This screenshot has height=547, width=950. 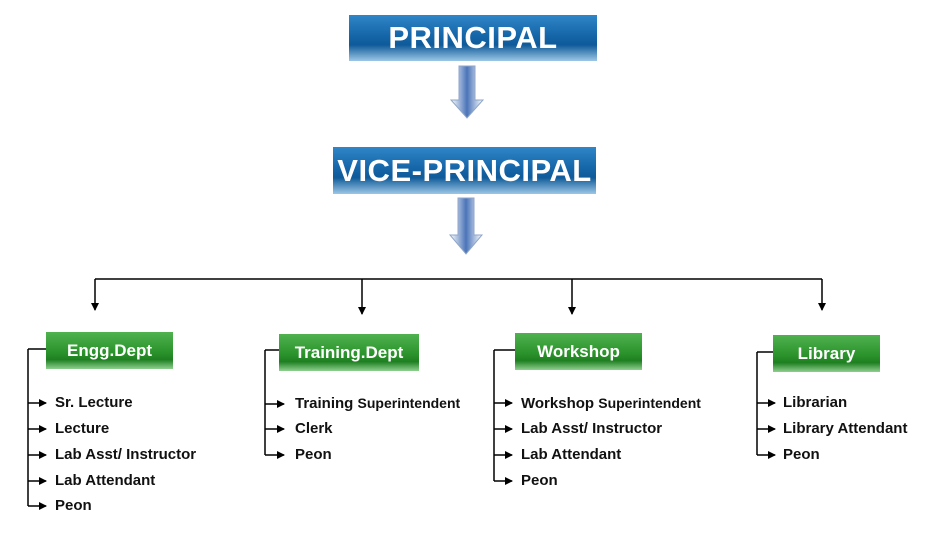 What do you see at coordinates (571, 454) in the screenshot?
I see `workshop-role: Lab Attendant` at bounding box center [571, 454].